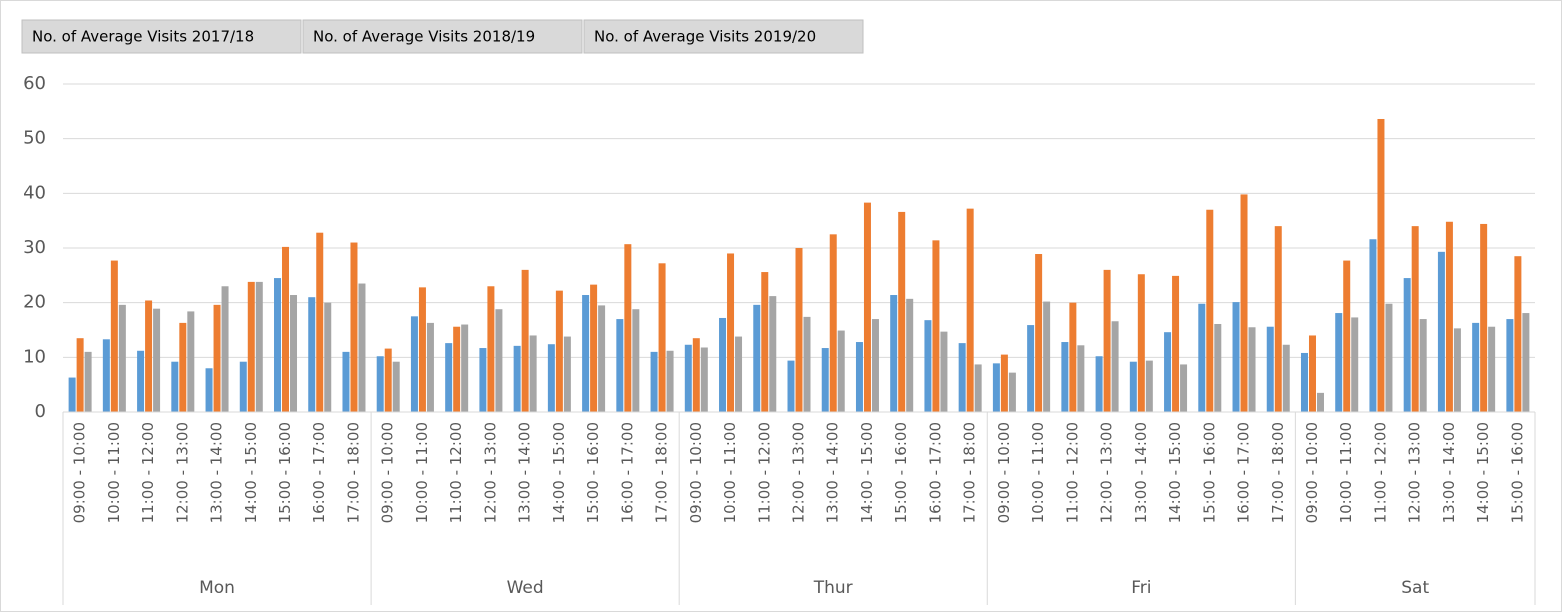 The image size is (1562, 612). I want to click on y-tick-label: 40, so click(34, 192).